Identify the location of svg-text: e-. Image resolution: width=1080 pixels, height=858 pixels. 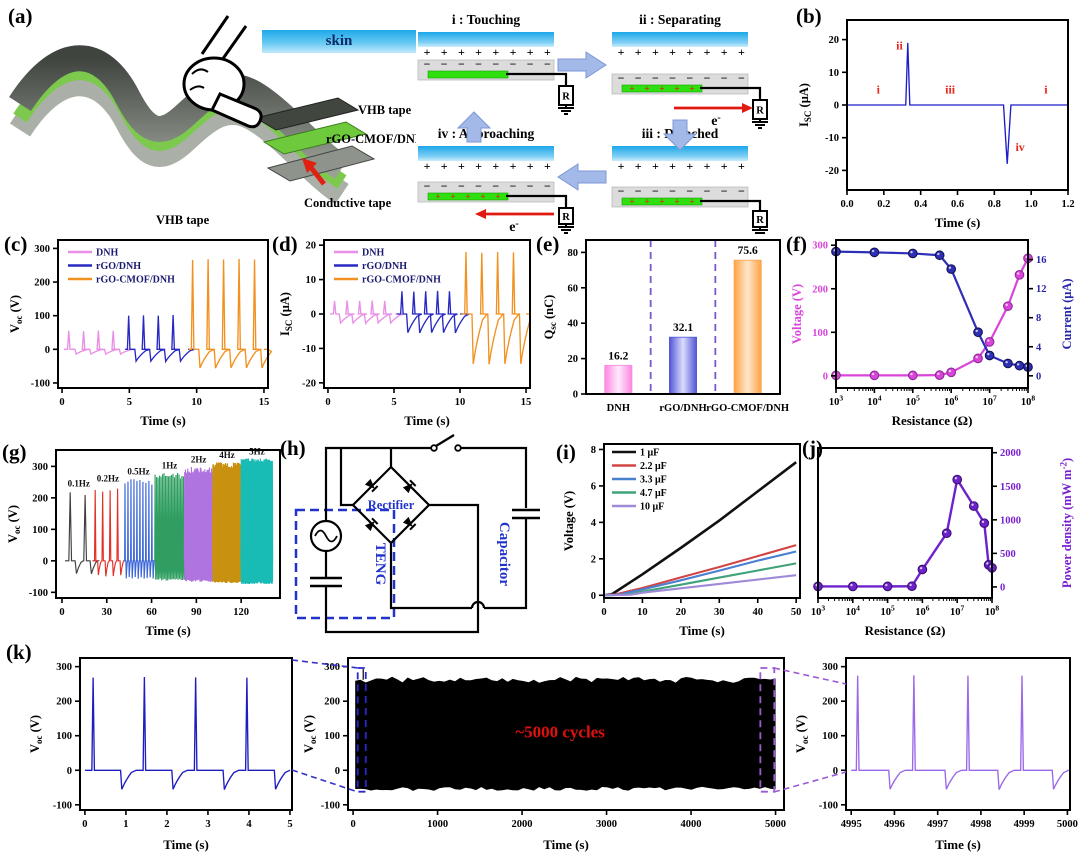
(514, 227).